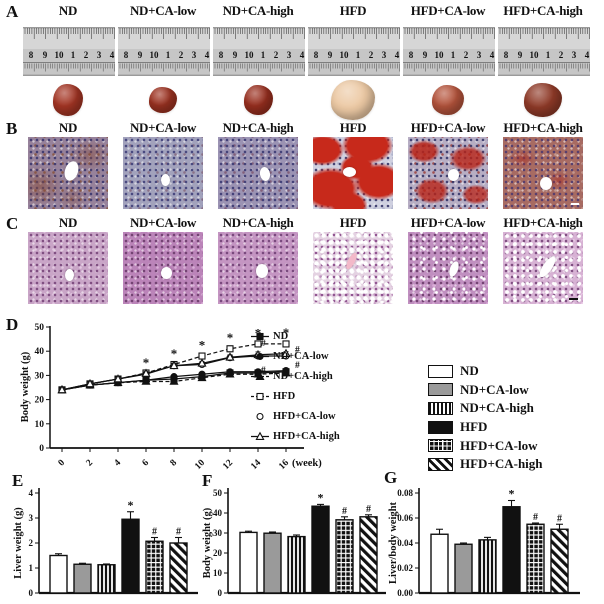 Image resolution: width=604 pixels, height=604 pixels. I want to click on panel-f-label: F, so click(207, 480).